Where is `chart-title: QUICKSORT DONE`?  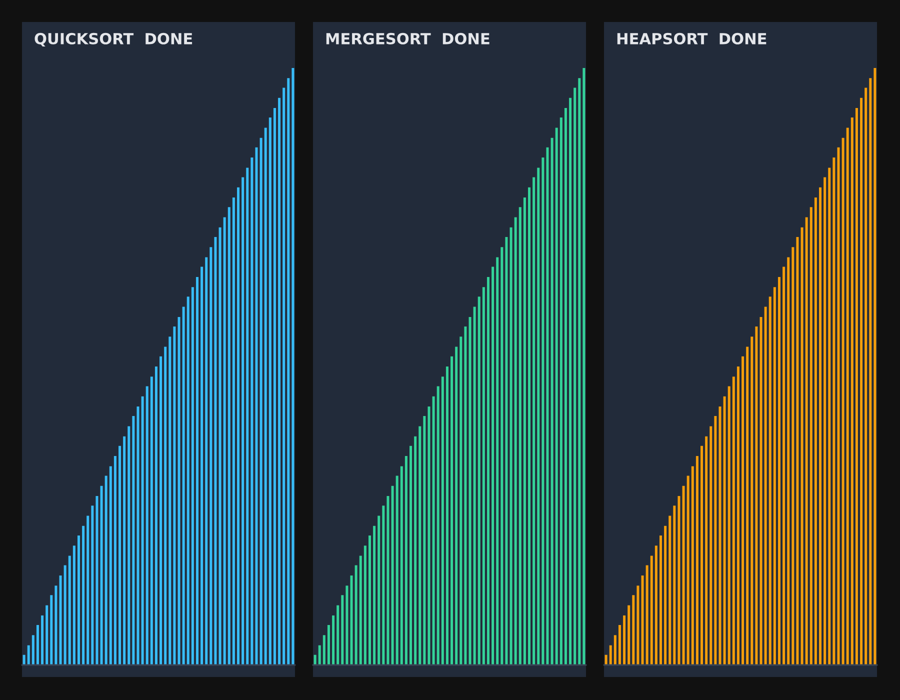
chart-title: QUICKSORT DONE is located at coordinates (113, 39).